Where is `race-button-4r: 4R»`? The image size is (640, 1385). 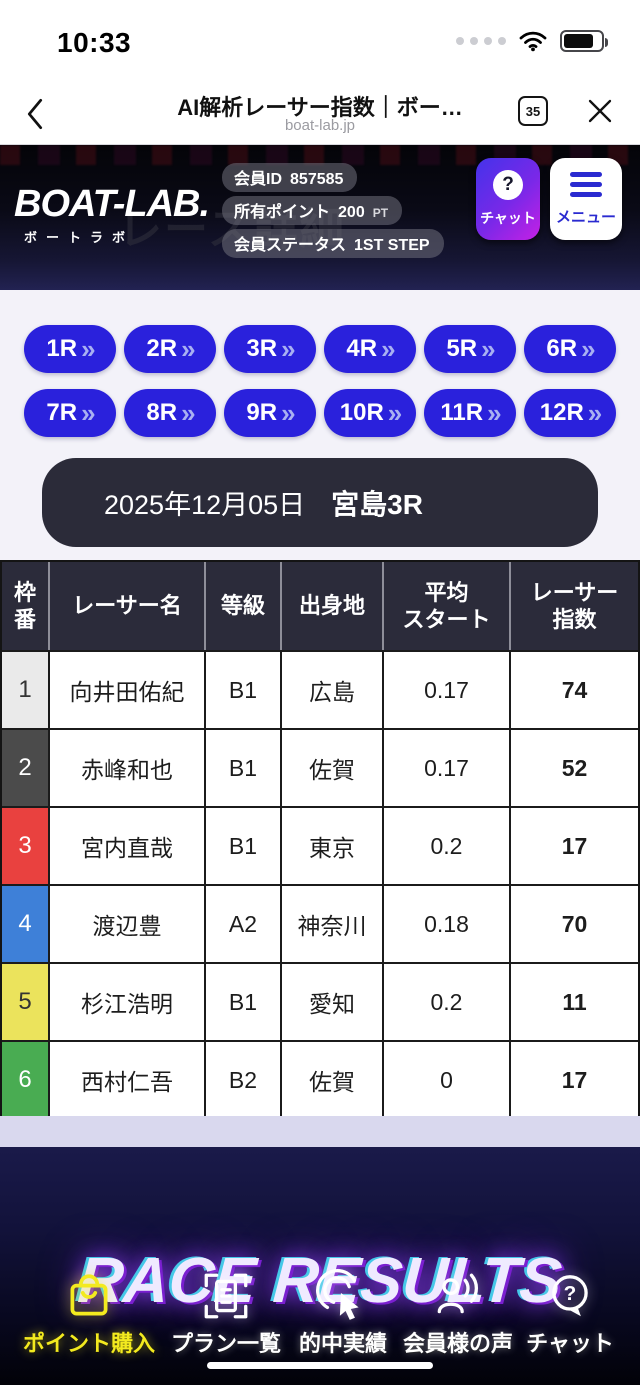
race-button-4r: 4R» is located at coordinates (370, 349).